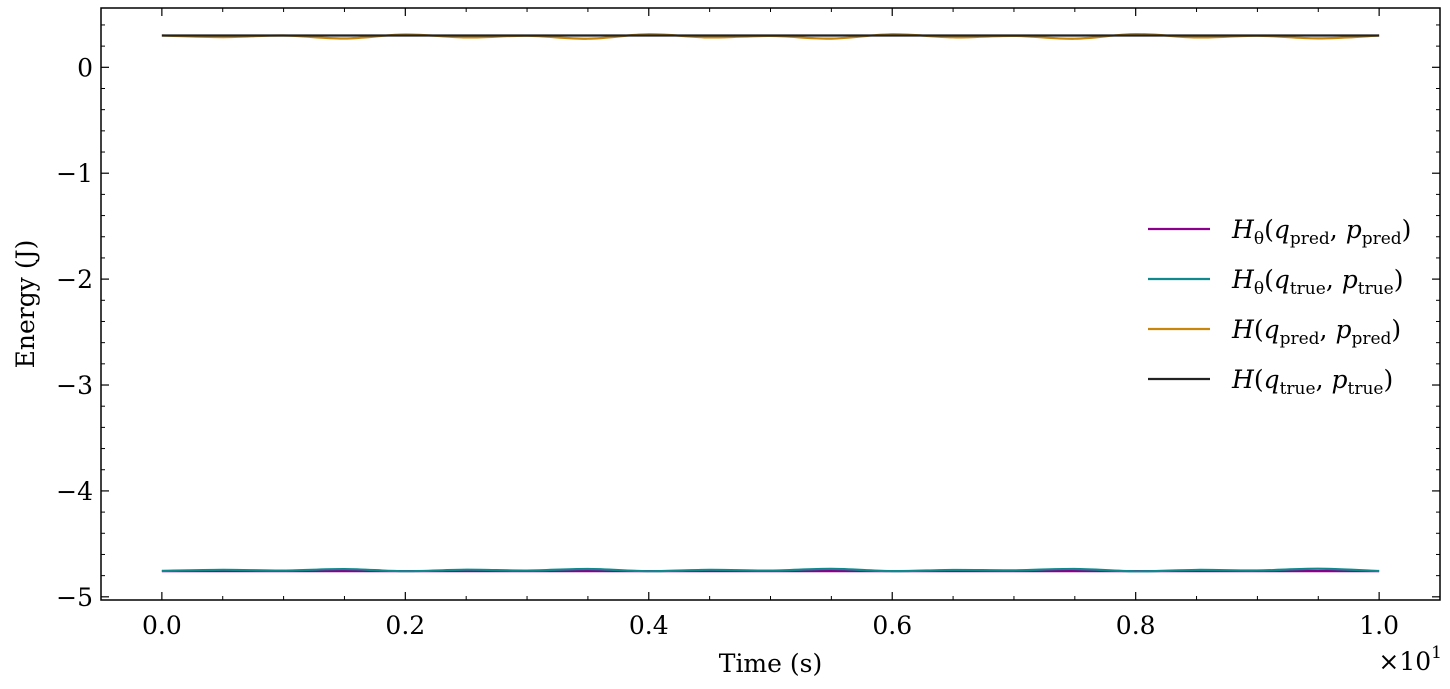 This screenshot has height=689, width=1450. I want to click on x-multiplier-exponent: 1, so click(1436, 653).